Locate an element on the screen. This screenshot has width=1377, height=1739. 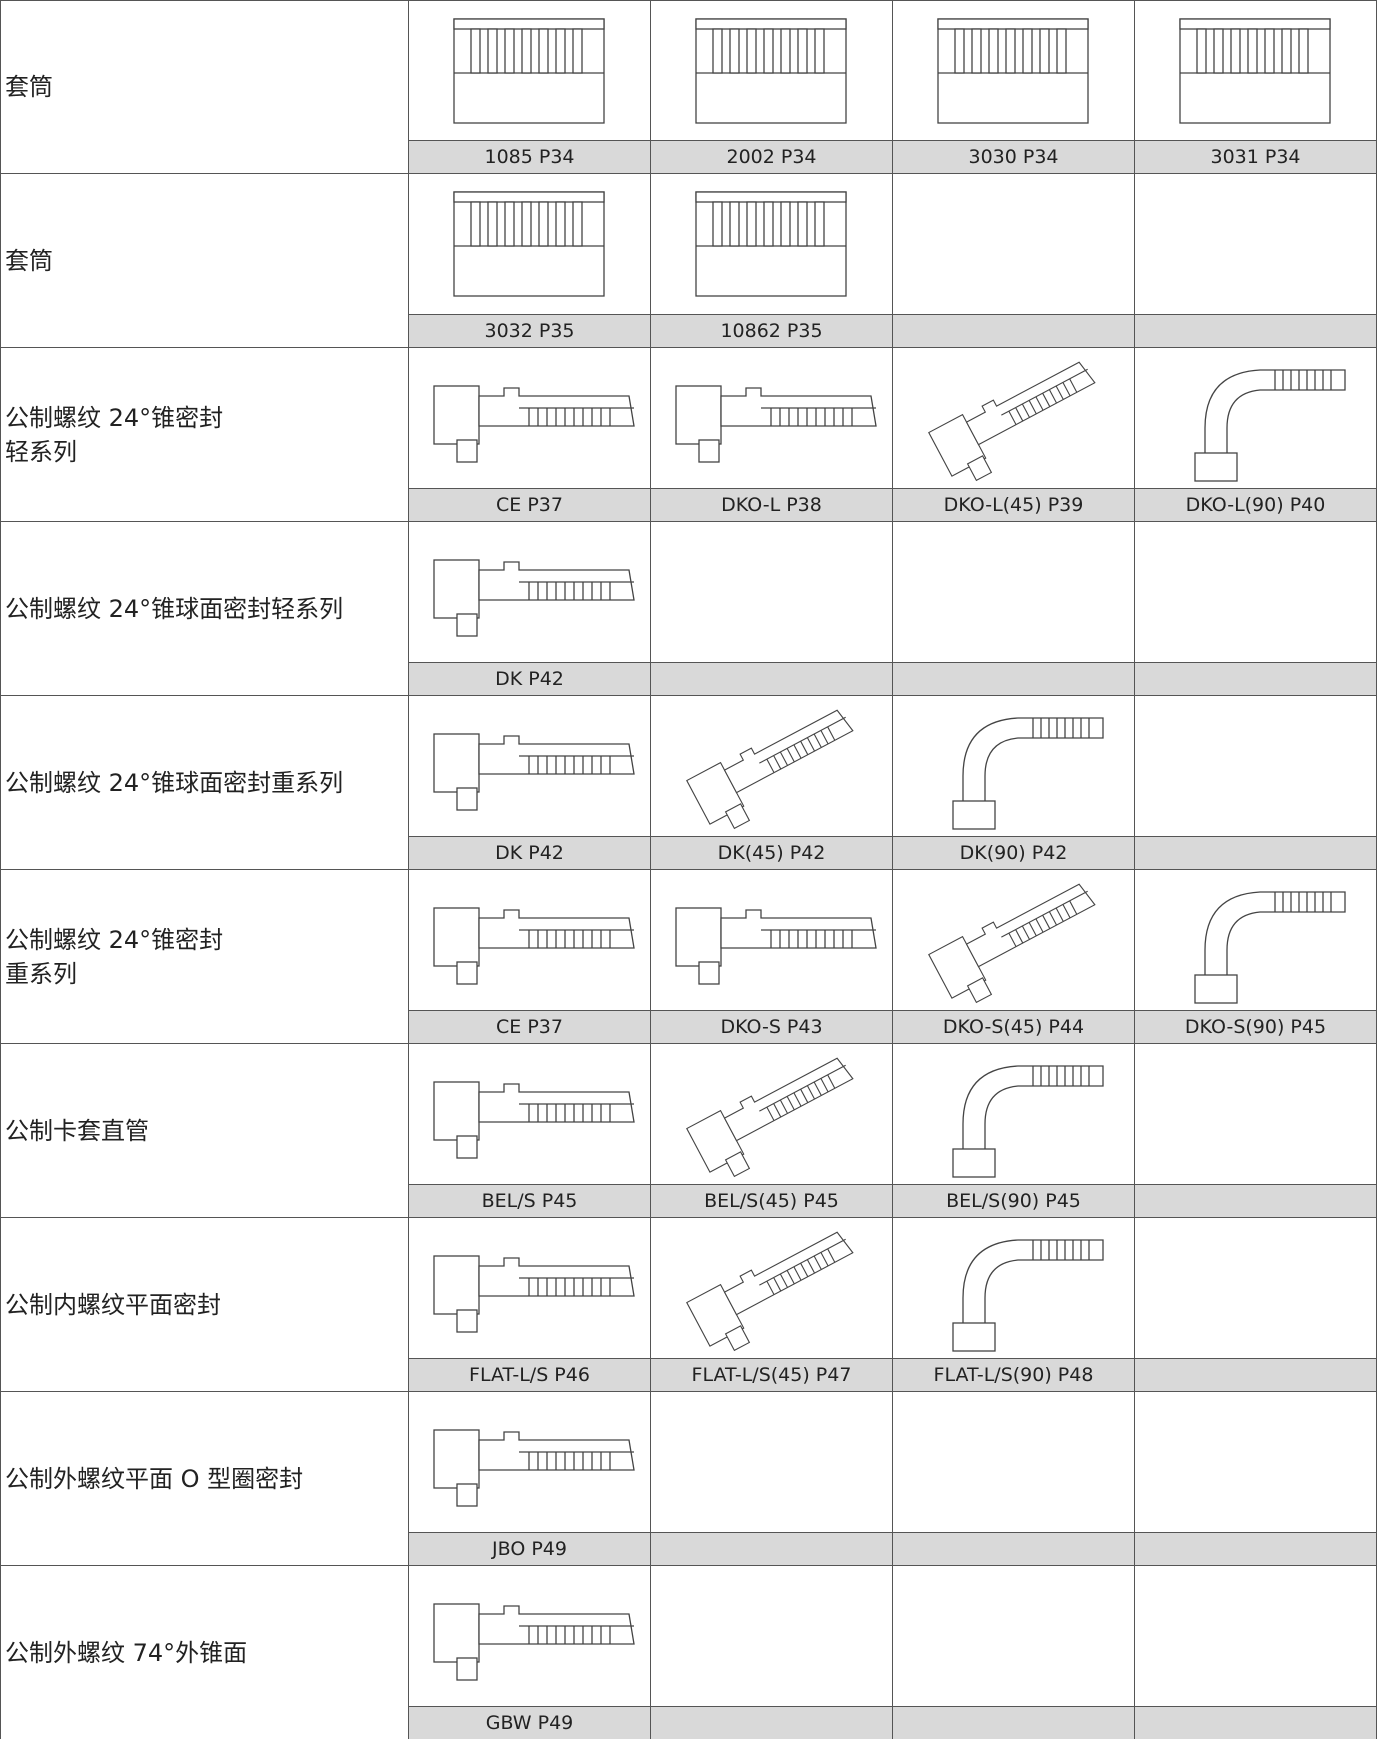
label-line: 公制螺纹 24°锥球面密封重系列 is located at coordinates (174, 782).